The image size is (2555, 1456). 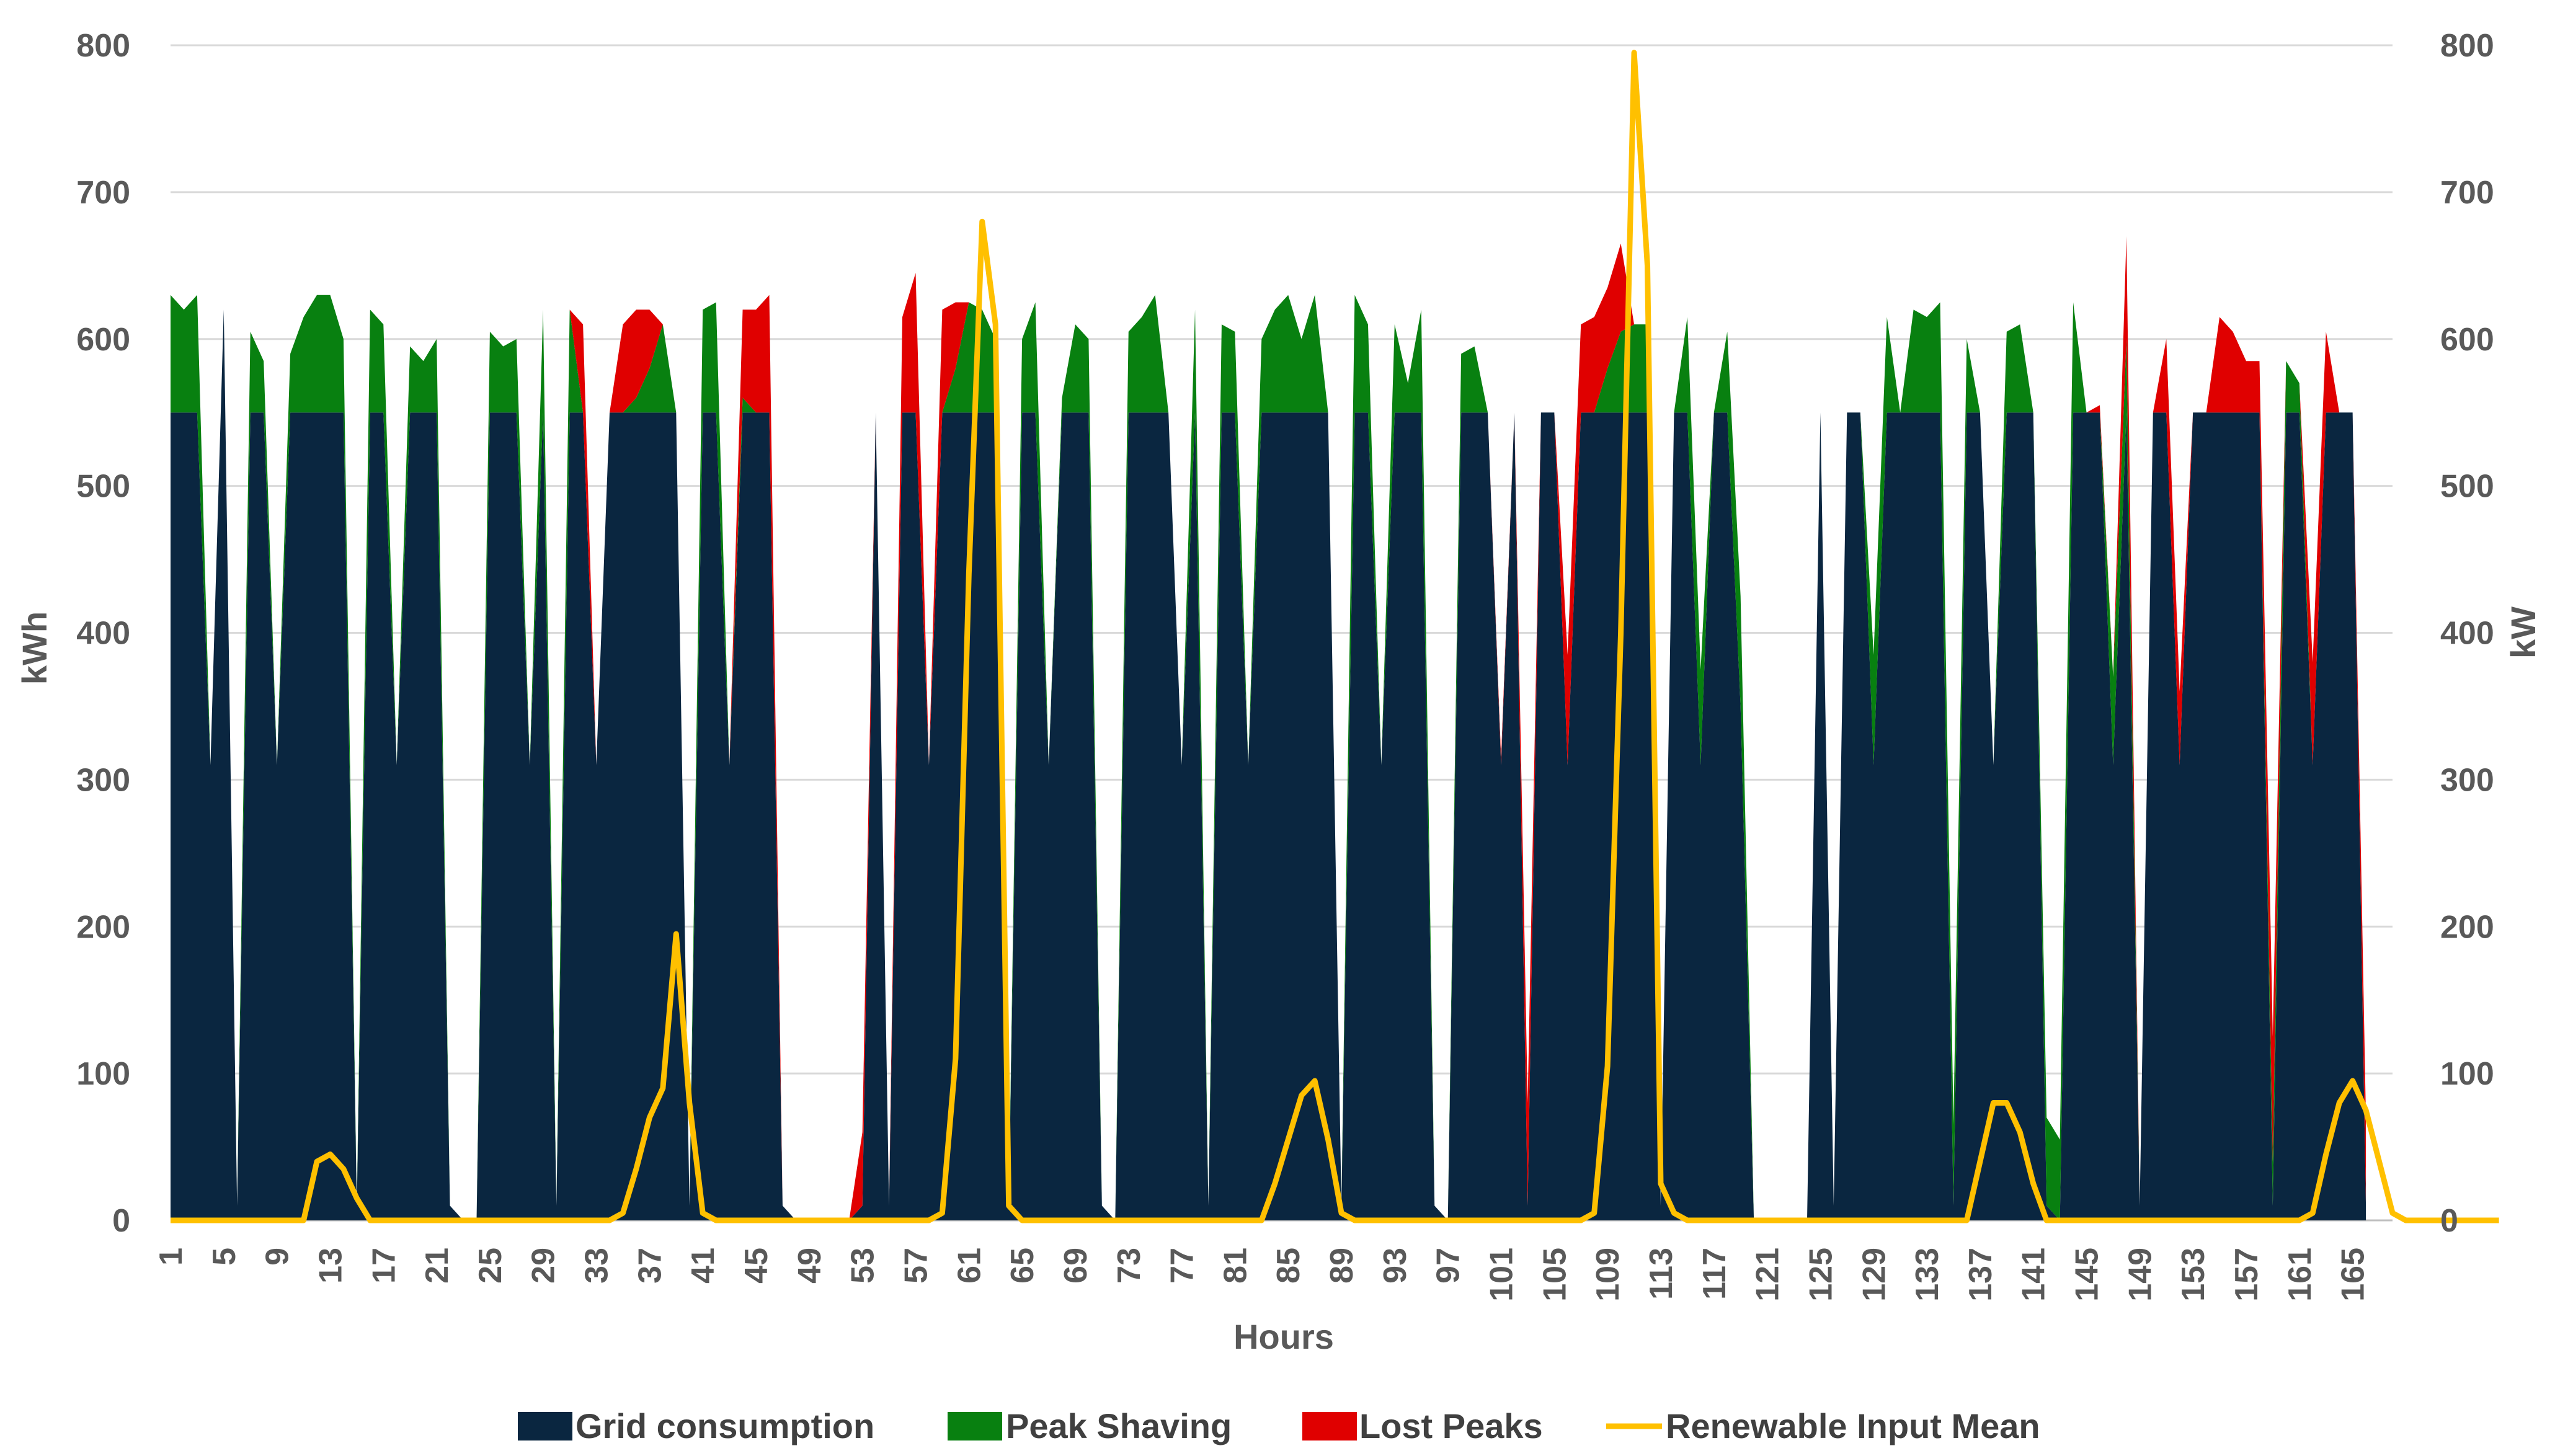 I want to click on x-tick-label: 29, so click(x=544, y=1266).